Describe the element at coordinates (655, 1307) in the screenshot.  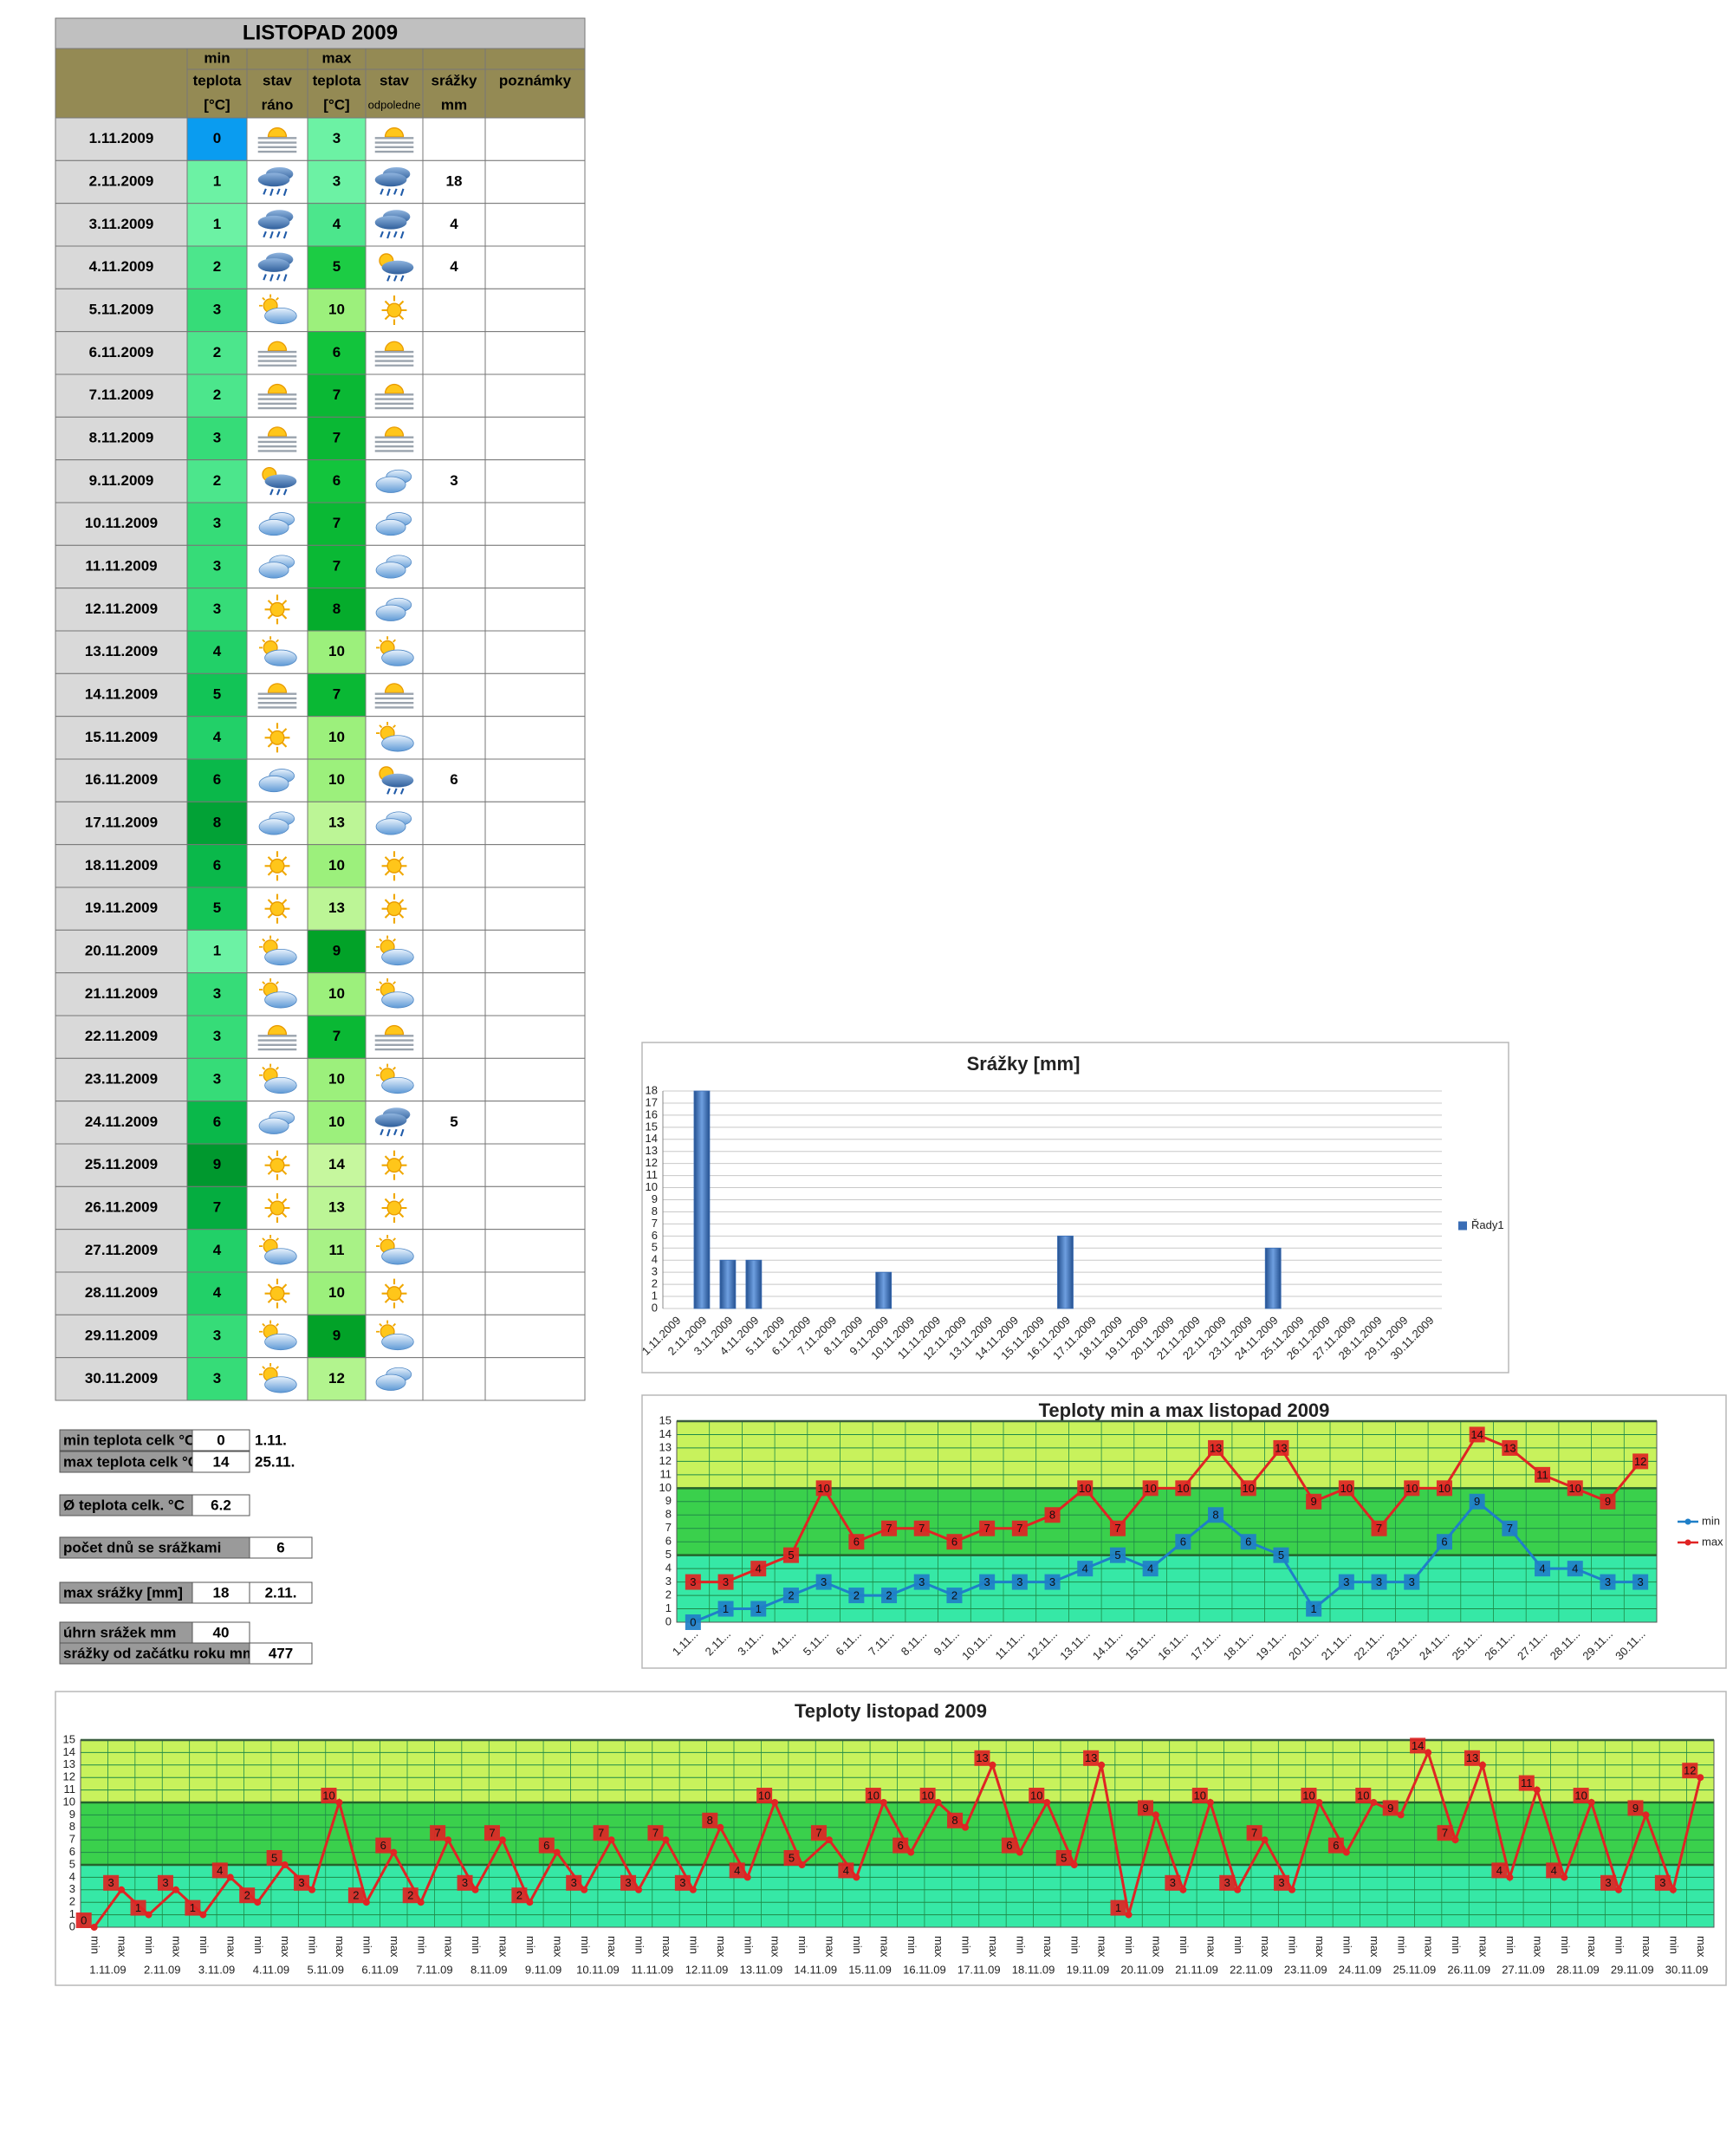
I see `y-tick-label: 0` at that location.